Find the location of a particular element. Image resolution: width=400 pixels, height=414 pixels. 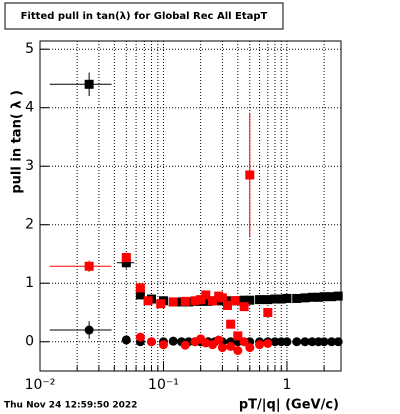

footer-date: Thu Nov 24 12:59:50 2022 is located at coordinates (70, 406).